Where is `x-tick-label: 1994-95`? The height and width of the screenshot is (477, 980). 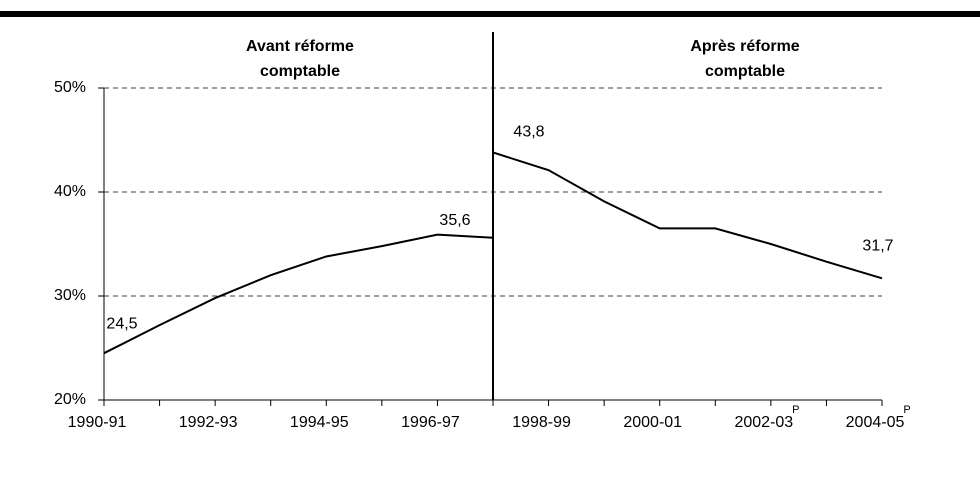 x-tick-label: 1994-95 is located at coordinates (319, 422).